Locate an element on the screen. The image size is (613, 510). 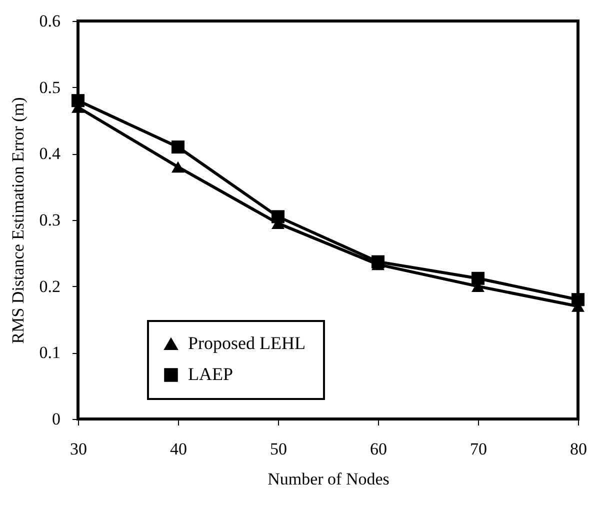
x-tick-label: 80 is located at coordinates (578, 449).